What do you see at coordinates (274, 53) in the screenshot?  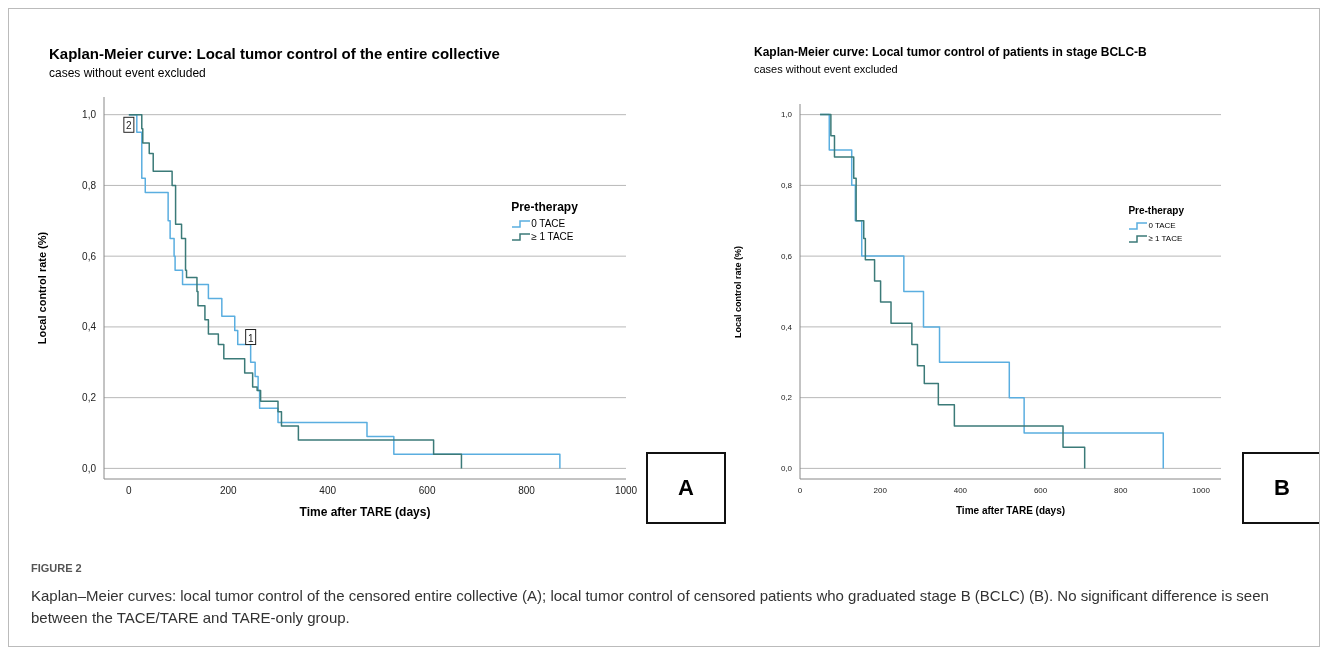 I see `chart-title: Kaplan-Meier curve: Local tumor control of the entire collective` at bounding box center [274, 53].